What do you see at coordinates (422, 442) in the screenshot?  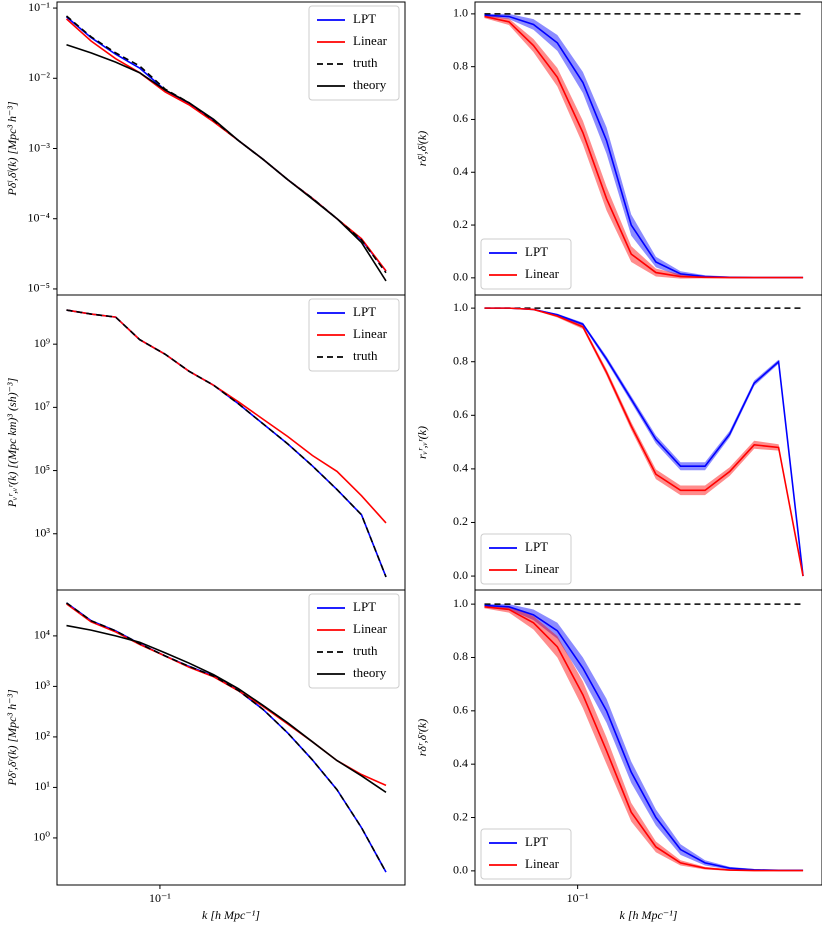 I see `y-axis-label: rᵥʳ,ᵥʳ(k)` at bounding box center [422, 442].